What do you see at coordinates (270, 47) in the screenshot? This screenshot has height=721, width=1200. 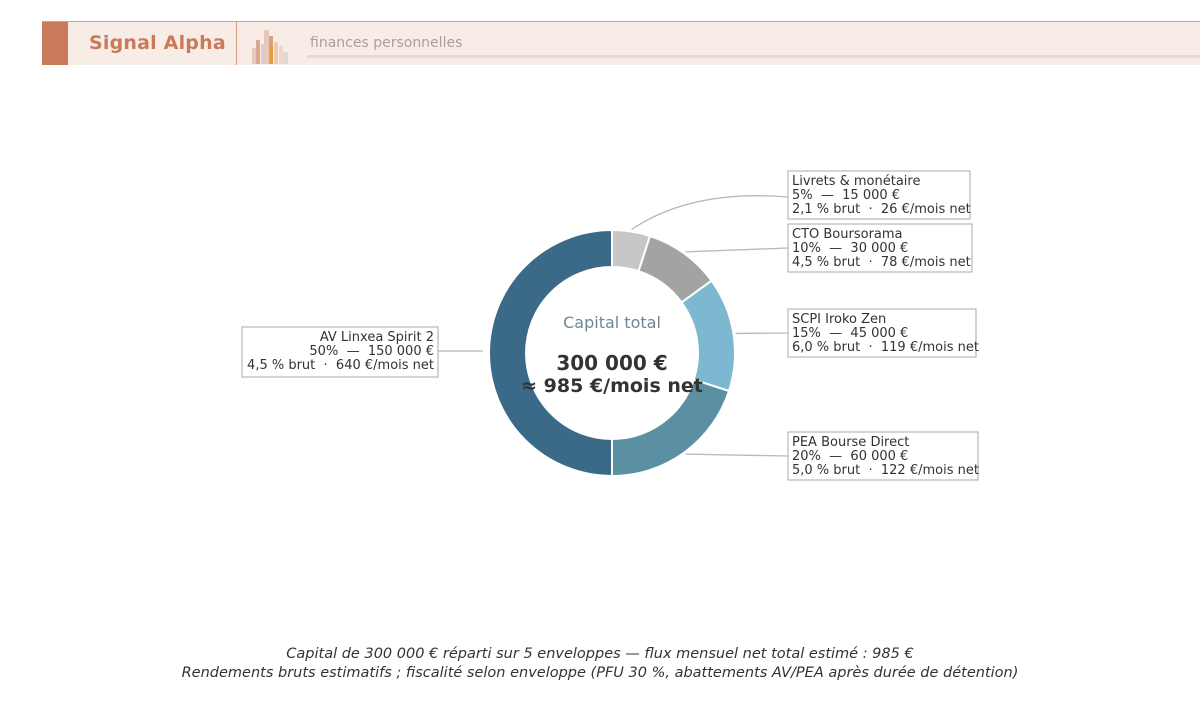 I see `chart-logo-icon` at bounding box center [270, 47].